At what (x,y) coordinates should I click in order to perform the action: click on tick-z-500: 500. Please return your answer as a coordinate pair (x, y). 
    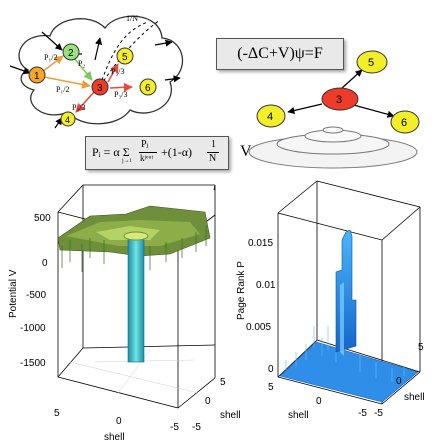
    Looking at the image, I should click on (42, 218).